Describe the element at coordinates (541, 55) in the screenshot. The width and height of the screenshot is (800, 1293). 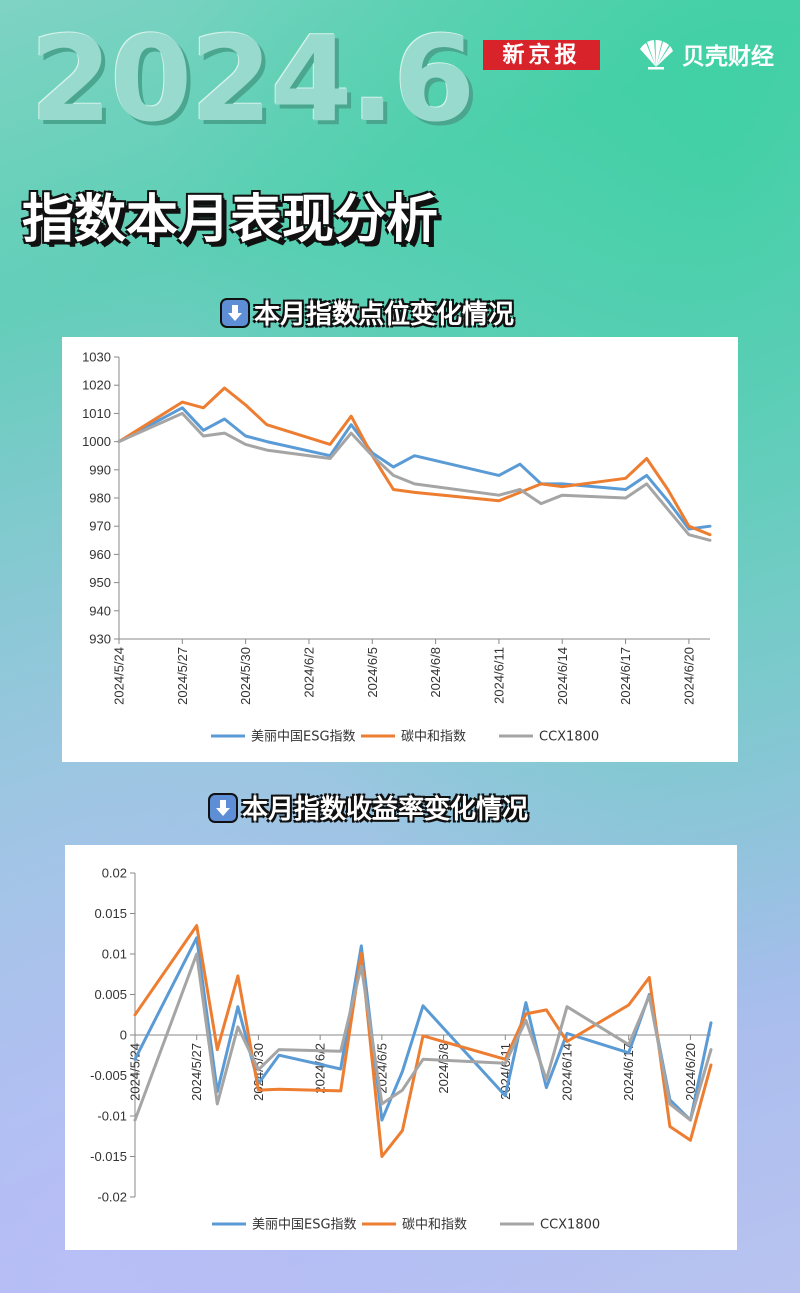
I see `xinjingbao-logo: 新京报` at that location.